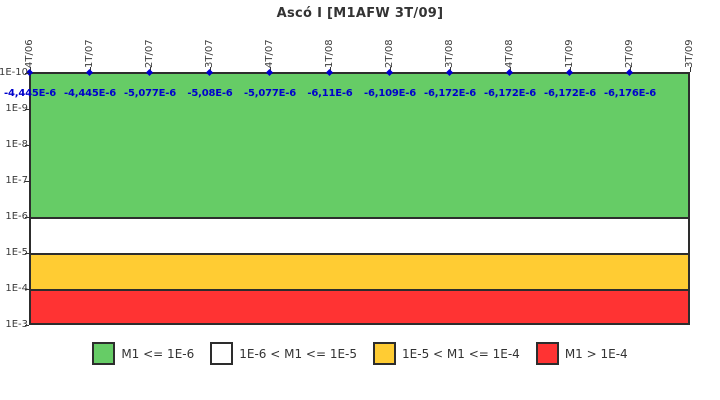 The height and width of the screenshot is (400, 720). I want to click on x-tick-label: 3T/07, so click(209, 53).